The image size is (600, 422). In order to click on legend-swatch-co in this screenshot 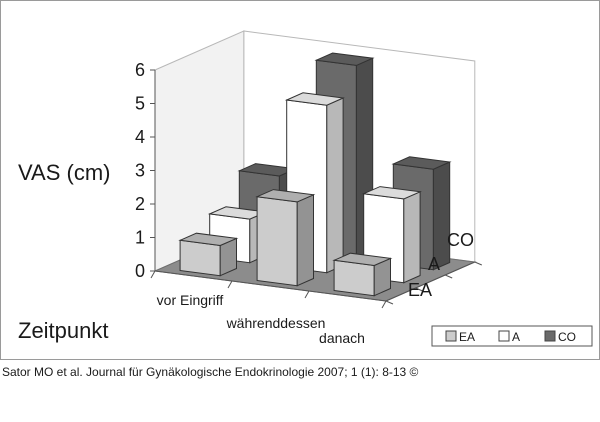, I will do `click(550, 336)`.